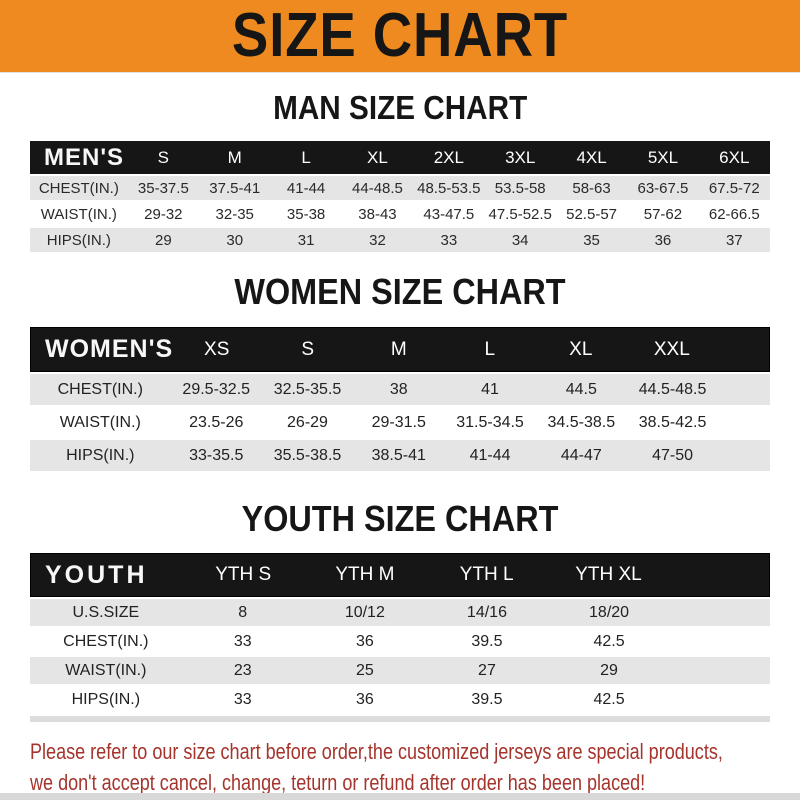 This screenshot has width=800, height=800. I want to click on table-cell: 34.5-38.5, so click(581, 422).